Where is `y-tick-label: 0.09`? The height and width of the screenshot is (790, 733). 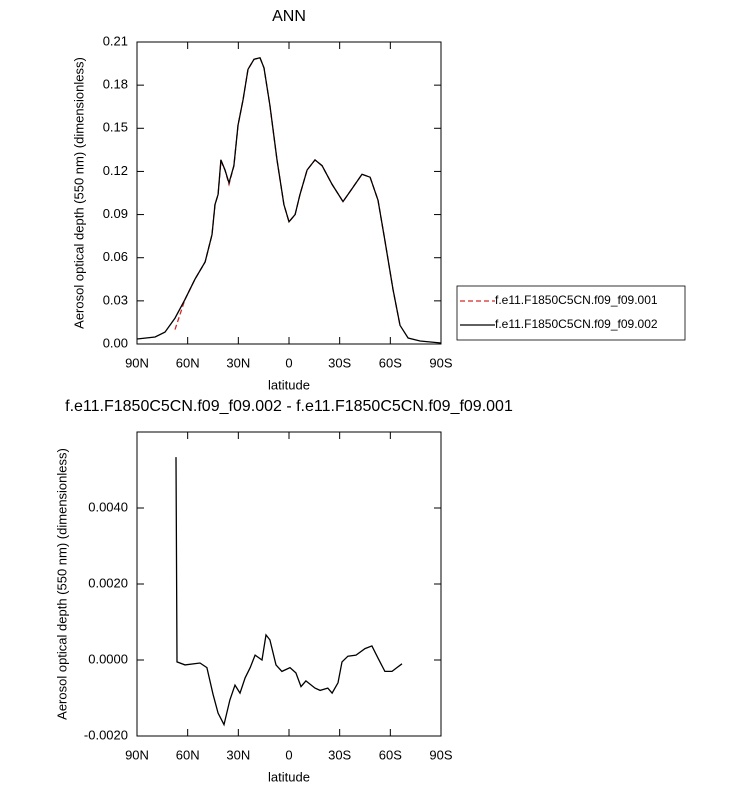
y-tick-label: 0.09 is located at coordinates (115, 213).